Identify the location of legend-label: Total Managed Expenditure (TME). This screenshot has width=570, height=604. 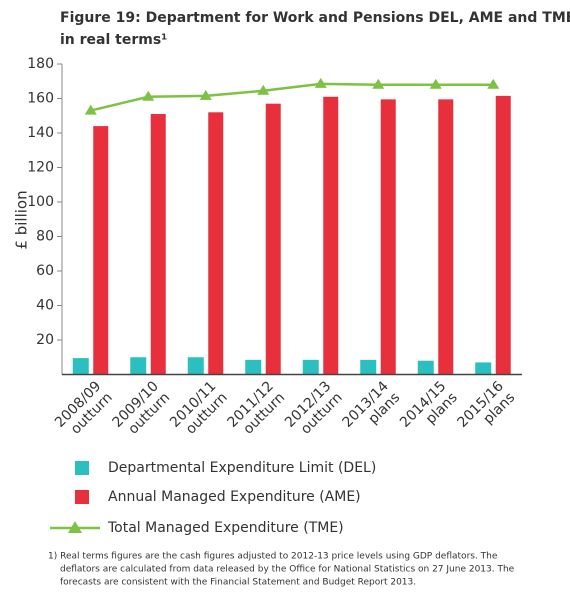
(225, 528).